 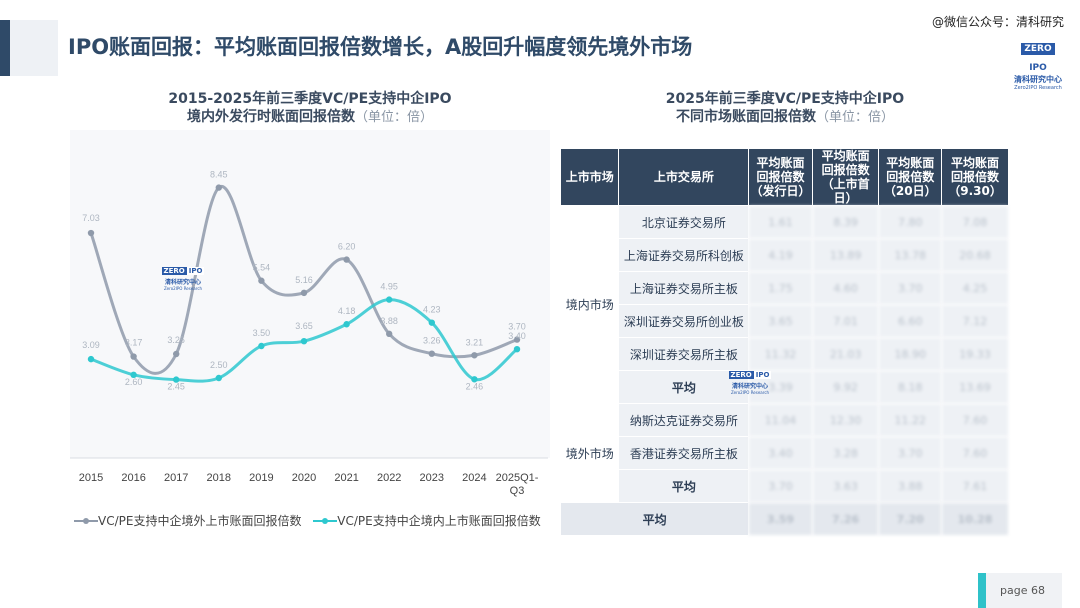 What do you see at coordinates (325, 520) in the screenshot?
I see `legend-marker-domestic` at bounding box center [325, 520].